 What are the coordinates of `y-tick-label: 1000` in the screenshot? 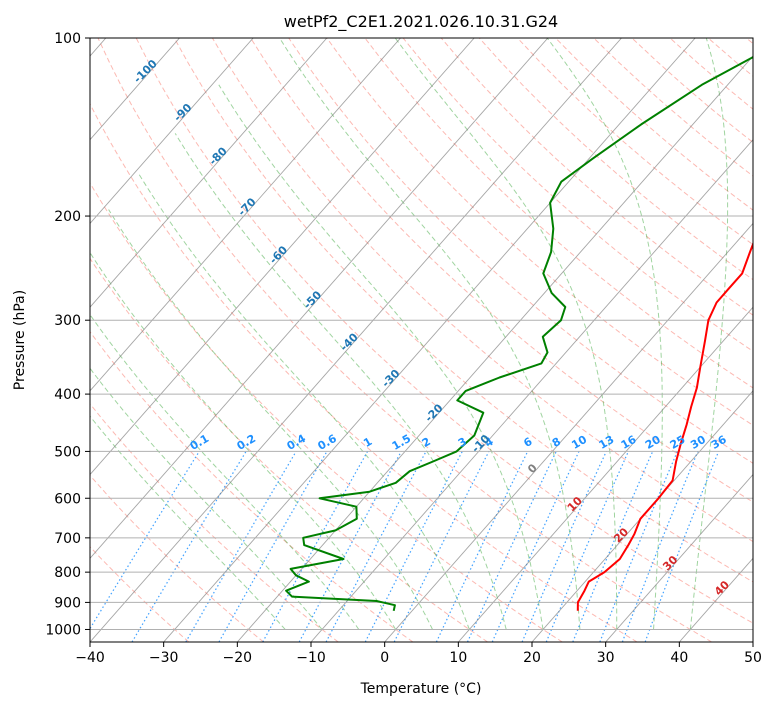 It's located at (63, 630).